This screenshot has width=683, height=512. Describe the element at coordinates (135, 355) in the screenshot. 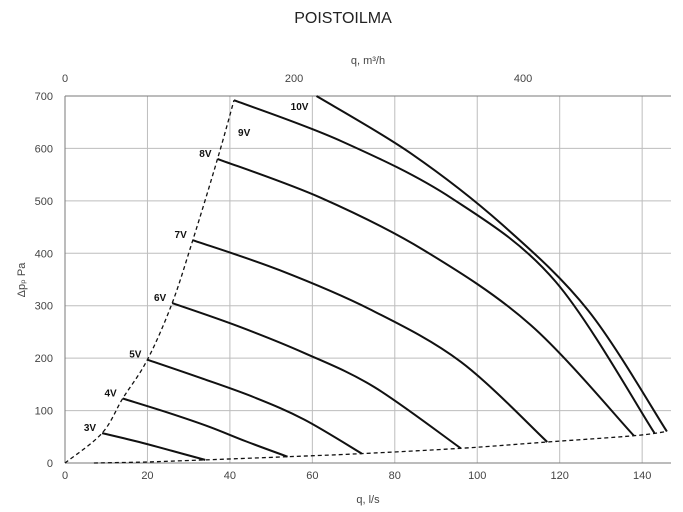

I see `curve-label-5v: 5V` at that location.